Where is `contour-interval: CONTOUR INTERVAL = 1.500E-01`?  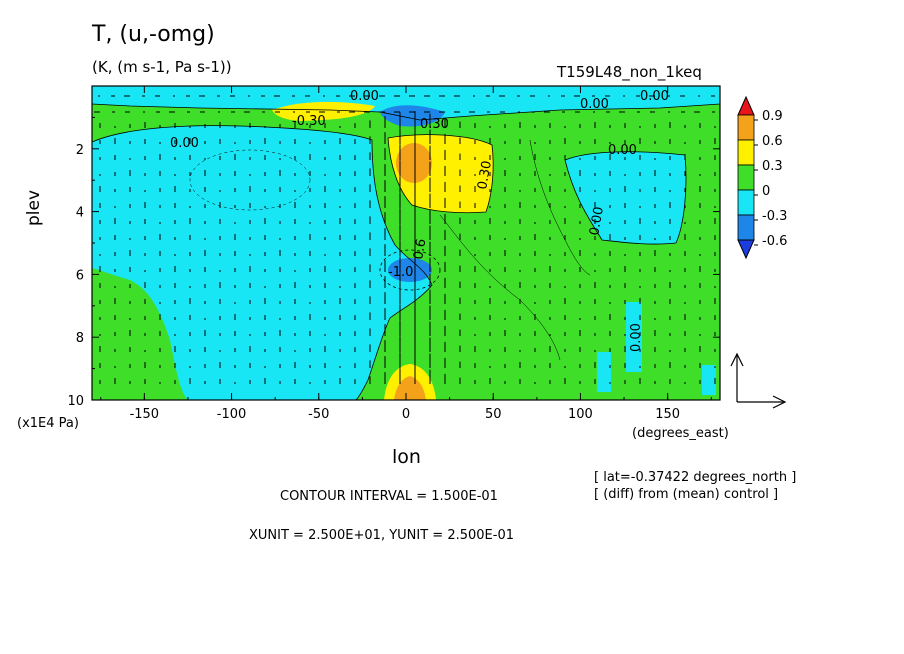
contour-interval: CONTOUR INTERVAL = 1.500E-01 is located at coordinates (389, 496).